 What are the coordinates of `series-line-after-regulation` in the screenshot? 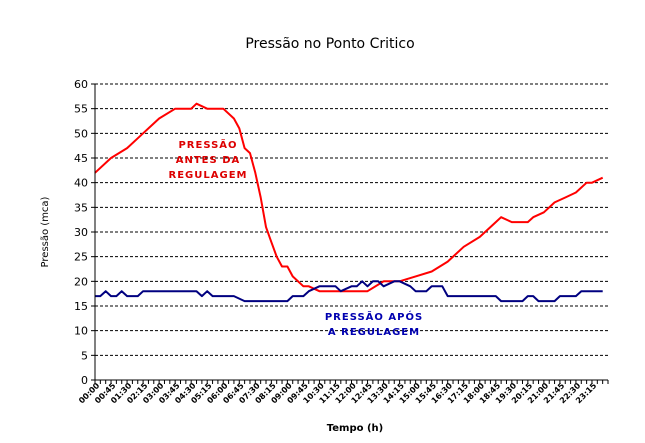 It's located at (349, 291).